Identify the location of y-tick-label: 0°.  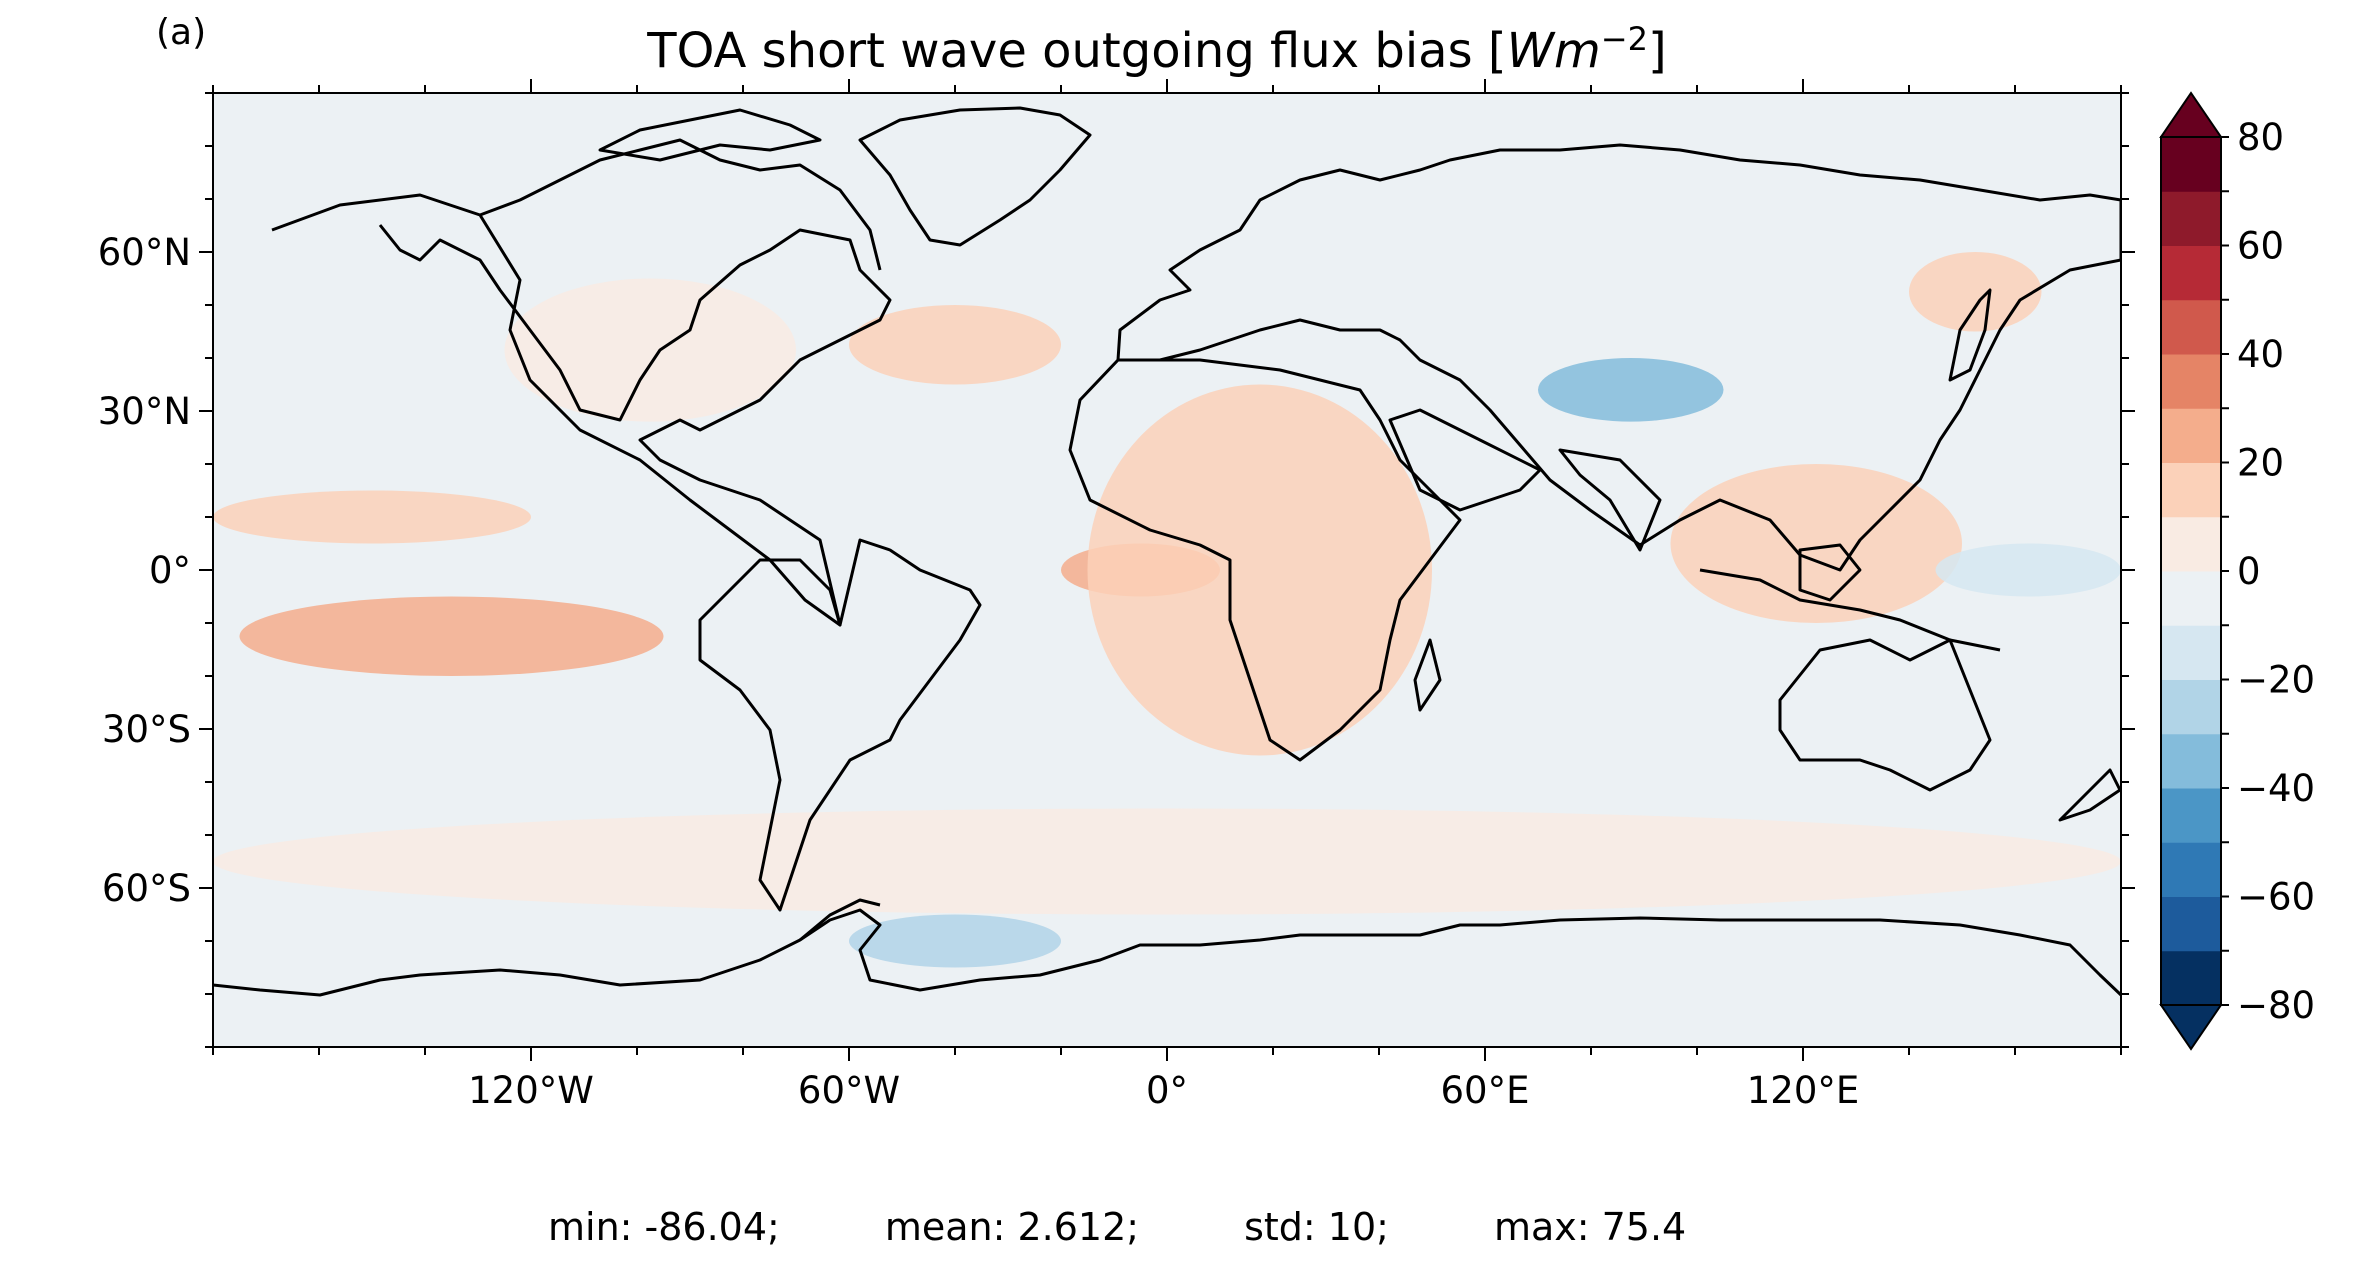
(170, 570).